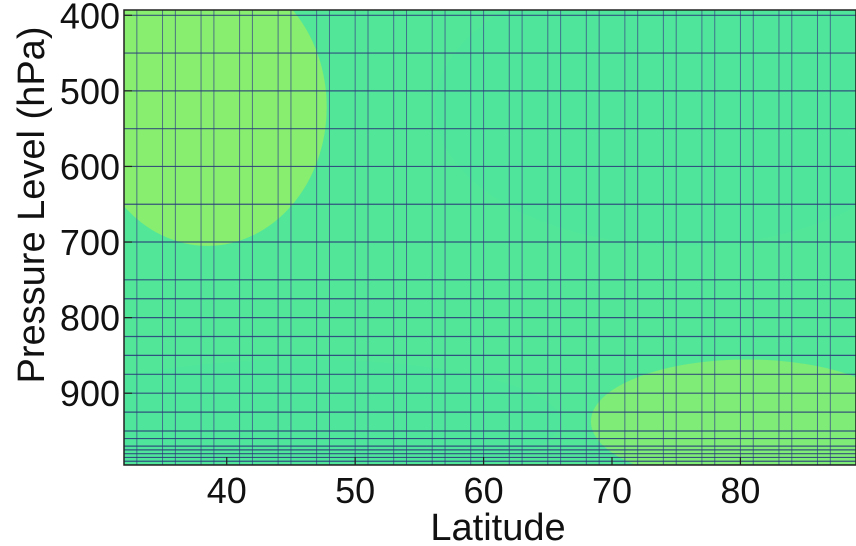 The height and width of the screenshot is (546, 856). Describe the element at coordinates (740, 490) in the screenshot. I see `x-tick-label: 80` at that location.